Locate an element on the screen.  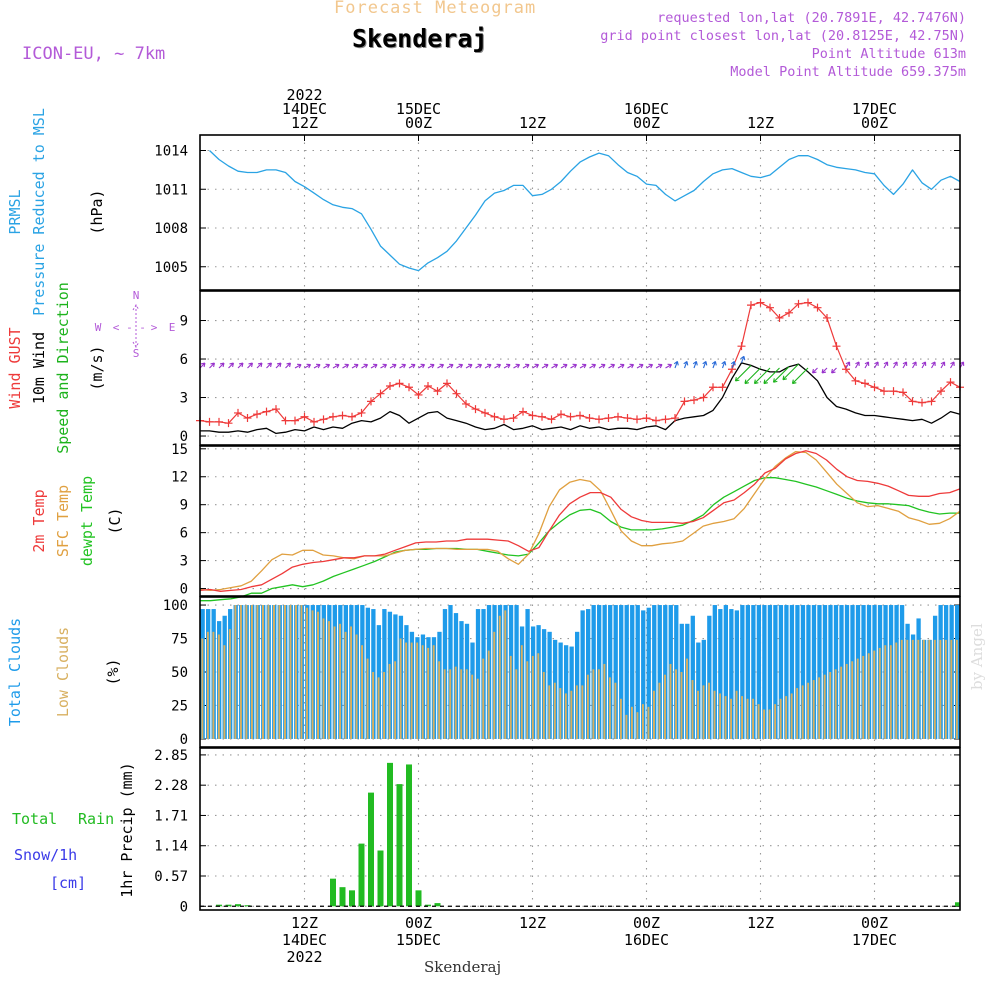
temperature-ytick-label: 15 is located at coordinates (179, 450).